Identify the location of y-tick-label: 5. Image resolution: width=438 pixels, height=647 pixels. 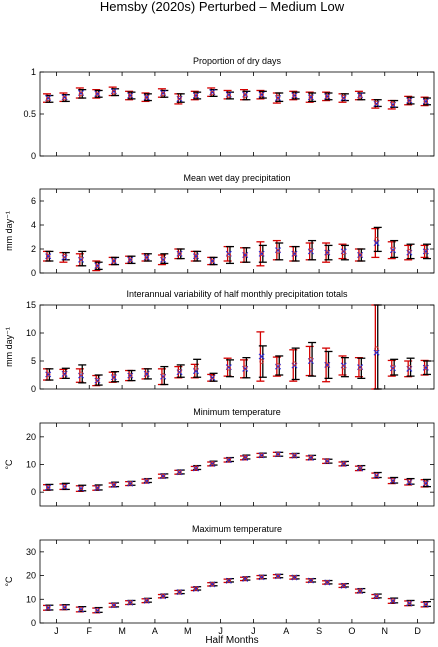
(33, 361).